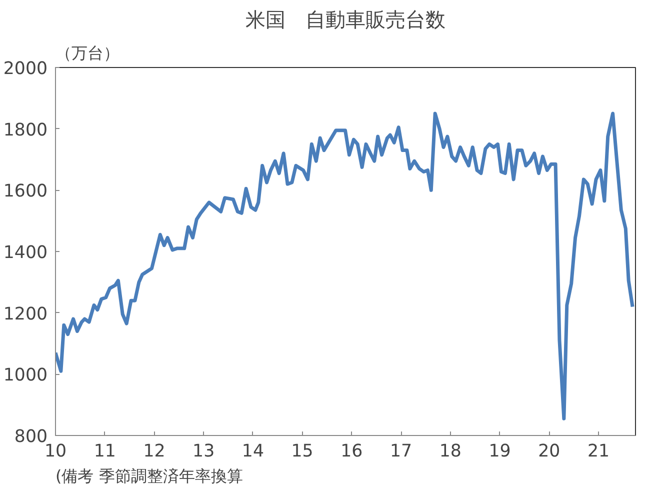  What do you see at coordinates (88, 53) in the screenshot?
I see `y-axis-title: （万台）` at bounding box center [88, 53].